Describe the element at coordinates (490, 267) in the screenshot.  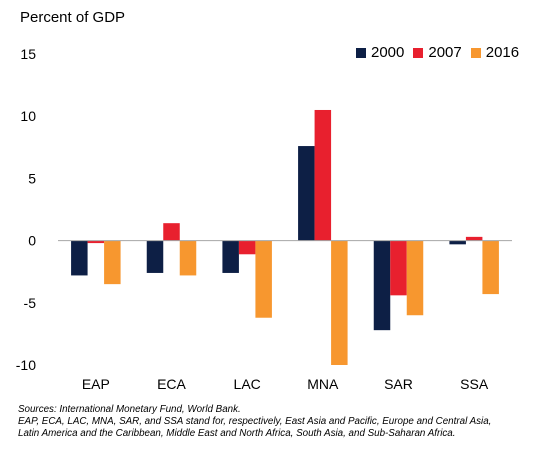
I see `bar-ssa-2016` at that location.